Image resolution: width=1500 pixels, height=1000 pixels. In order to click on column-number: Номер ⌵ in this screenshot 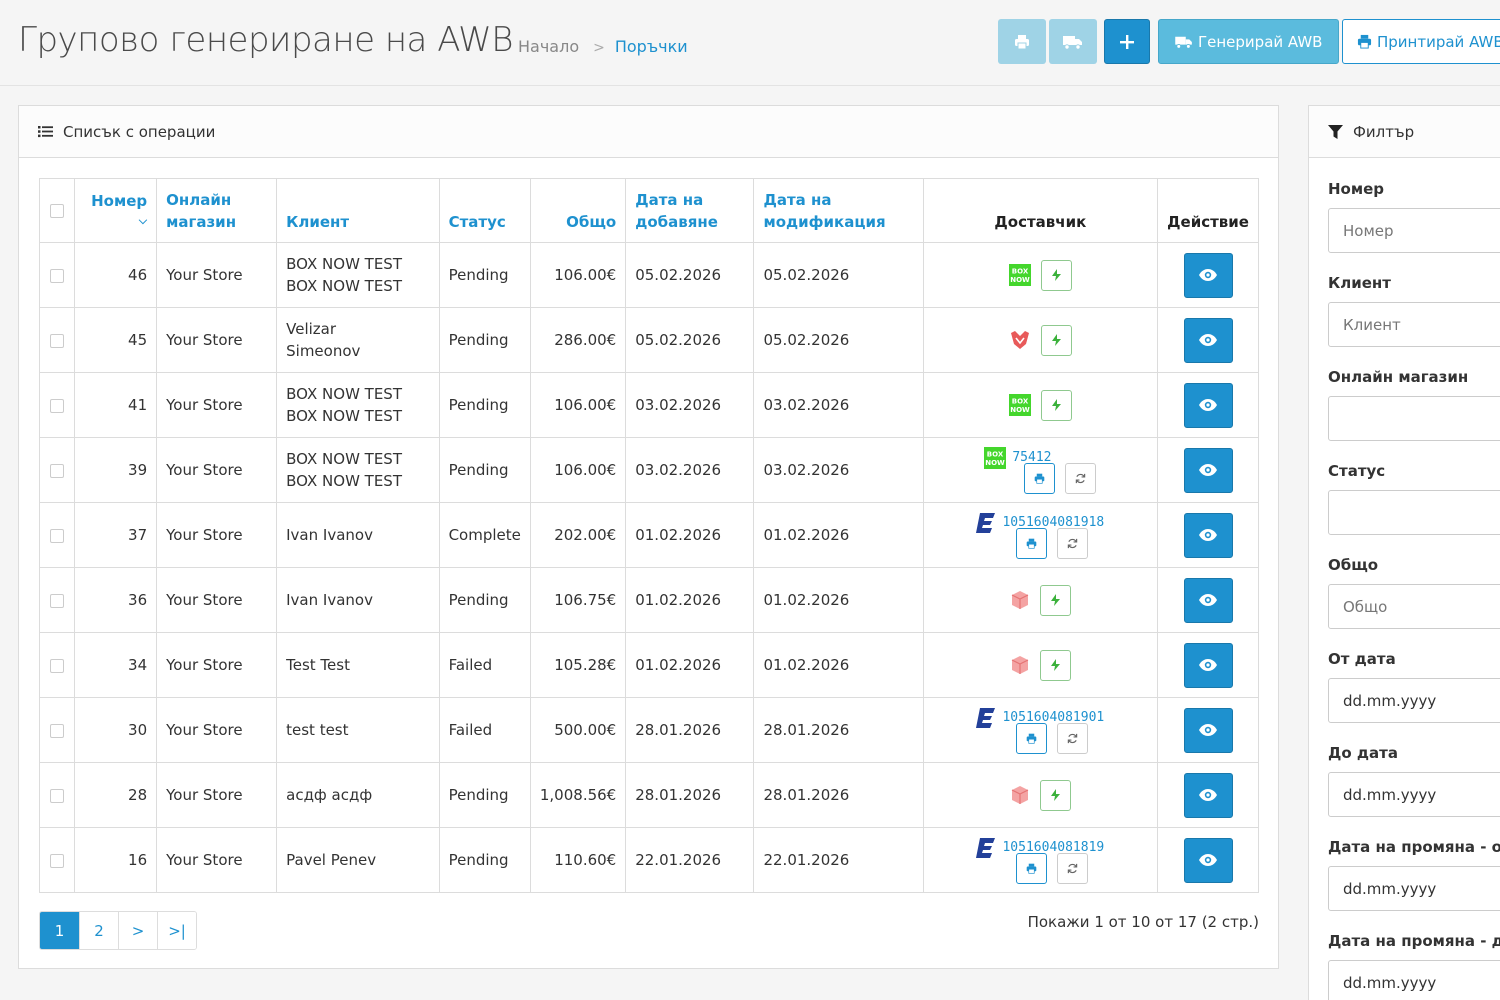, I will do `click(116, 210)`.